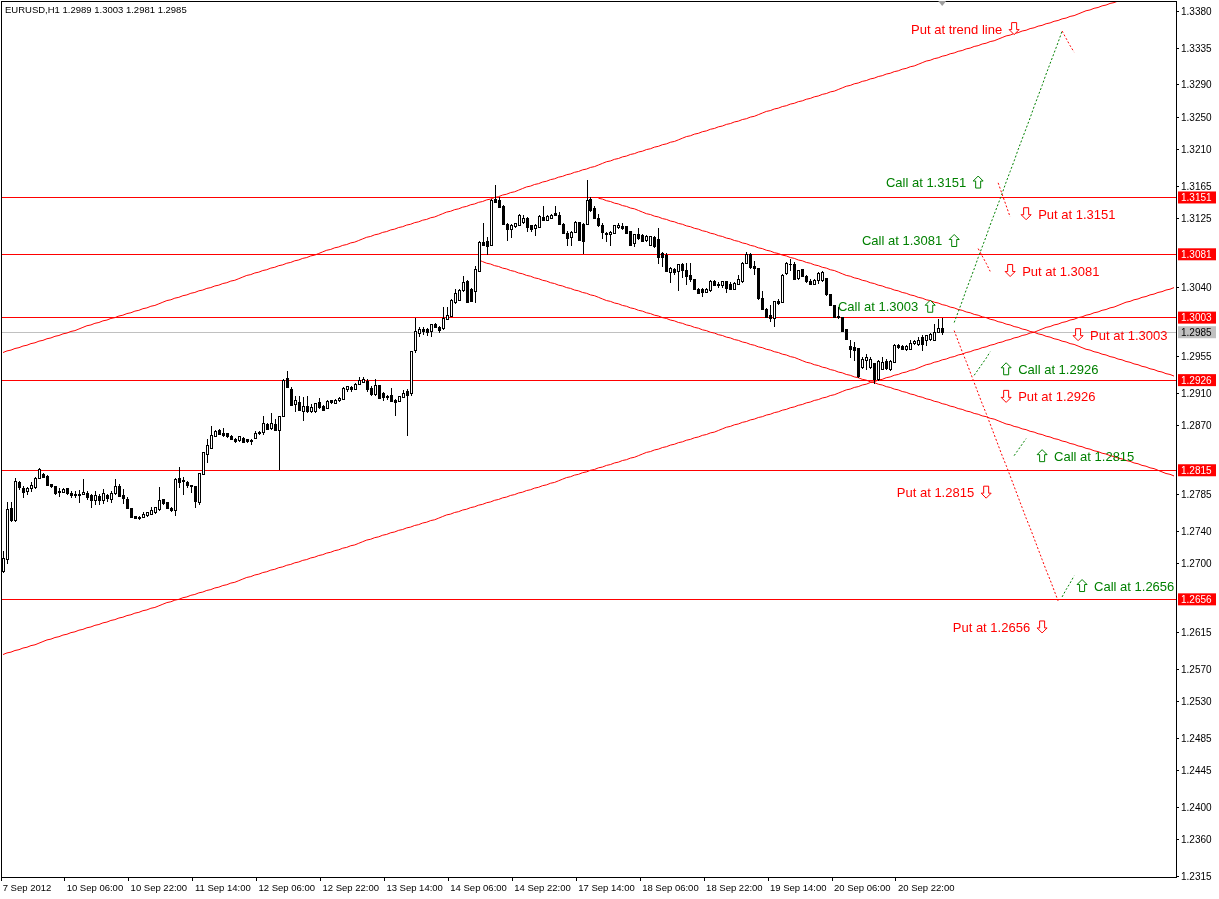 The image size is (1219, 899). Describe the element at coordinates (1197, 48) in the screenshot. I see `y-tick-label: 1.3335` at that location.